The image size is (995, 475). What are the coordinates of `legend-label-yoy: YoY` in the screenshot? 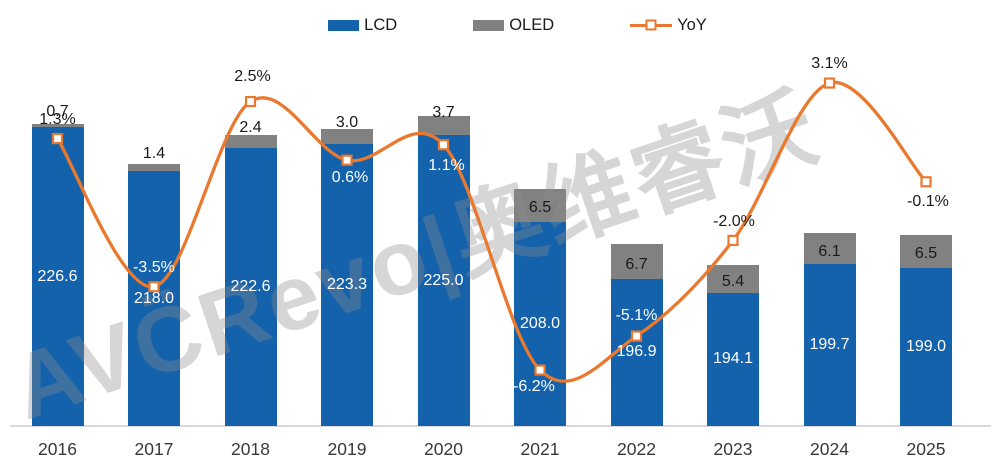 It's located at (692, 24).